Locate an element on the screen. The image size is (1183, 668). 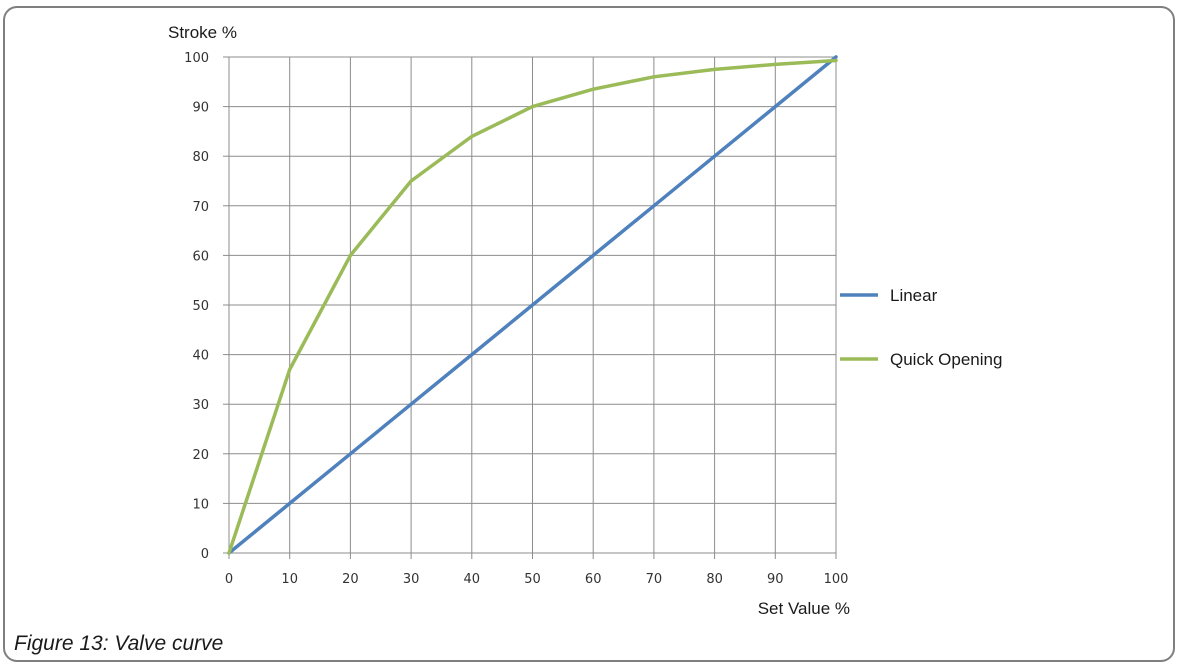
x-tick-label: 40 is located at coordinates (472, 579).